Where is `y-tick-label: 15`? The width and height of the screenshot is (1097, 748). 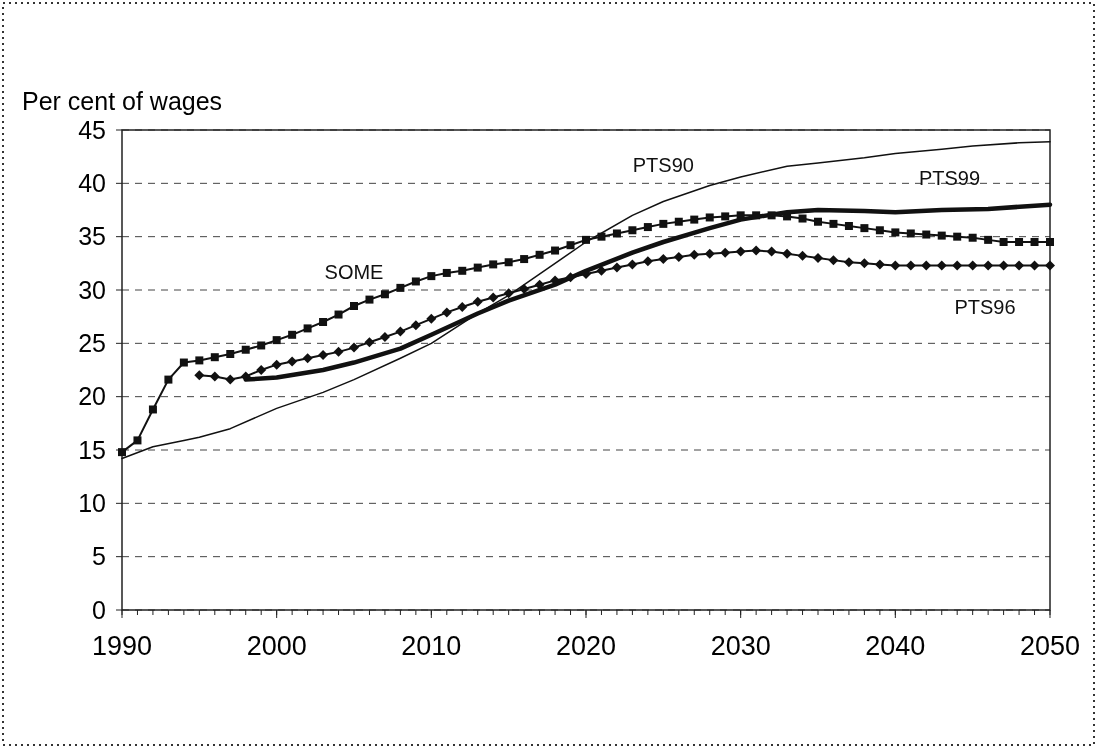 y-tick-label: 15 is located at coordinates (92, 449).